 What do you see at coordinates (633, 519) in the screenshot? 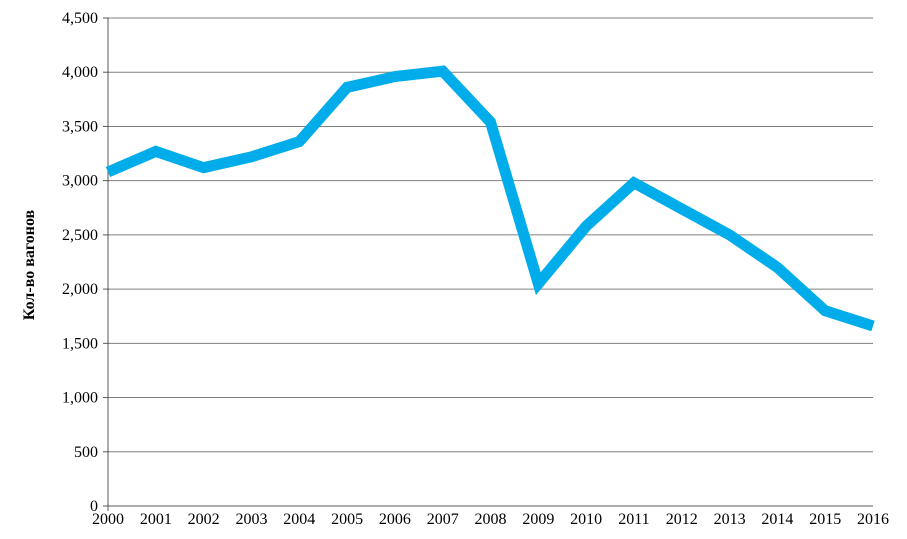
I see `x-tick-label: 2011` at bounding box center [633, 519].